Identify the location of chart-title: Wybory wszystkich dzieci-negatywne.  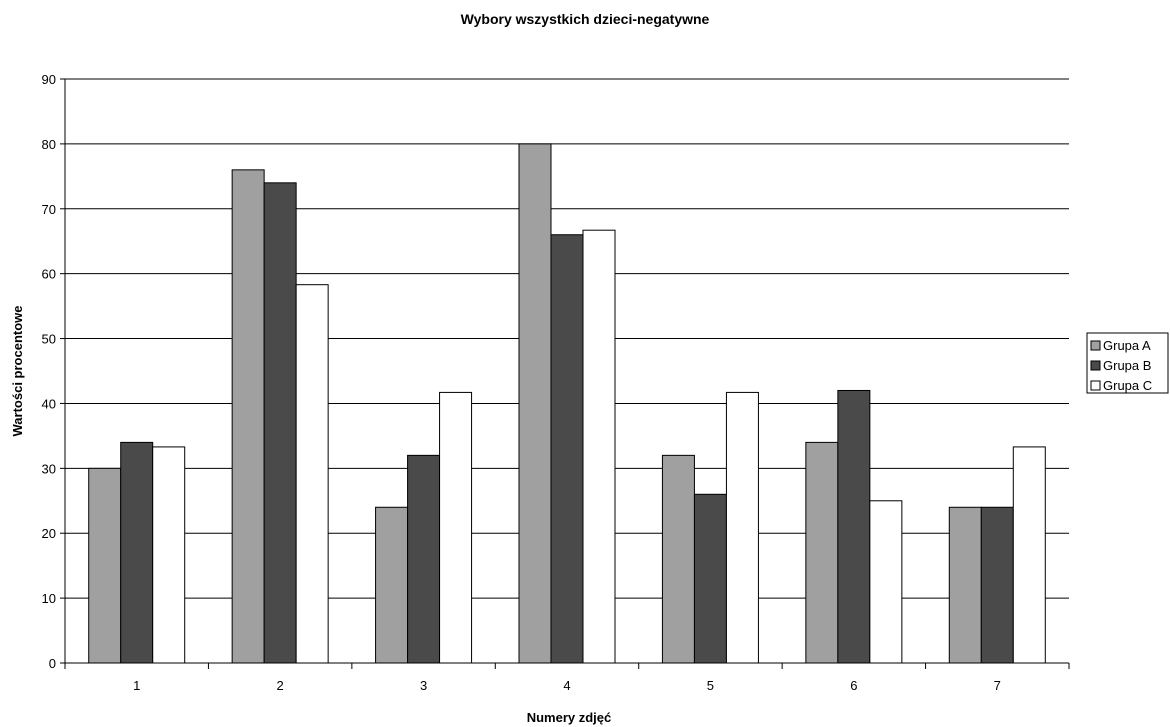
(585, 19).